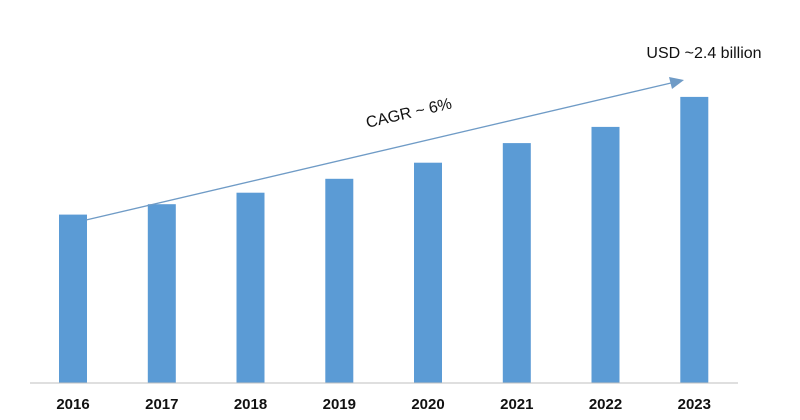 This screenshot has width=800, height=420. What do you see at coordinates (339, 280) in the screenshot?
I see `bar-2019` at bounding box center [339, 280].